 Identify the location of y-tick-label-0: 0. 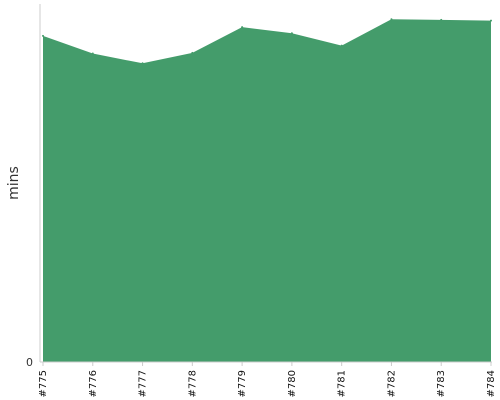
(29, 362).